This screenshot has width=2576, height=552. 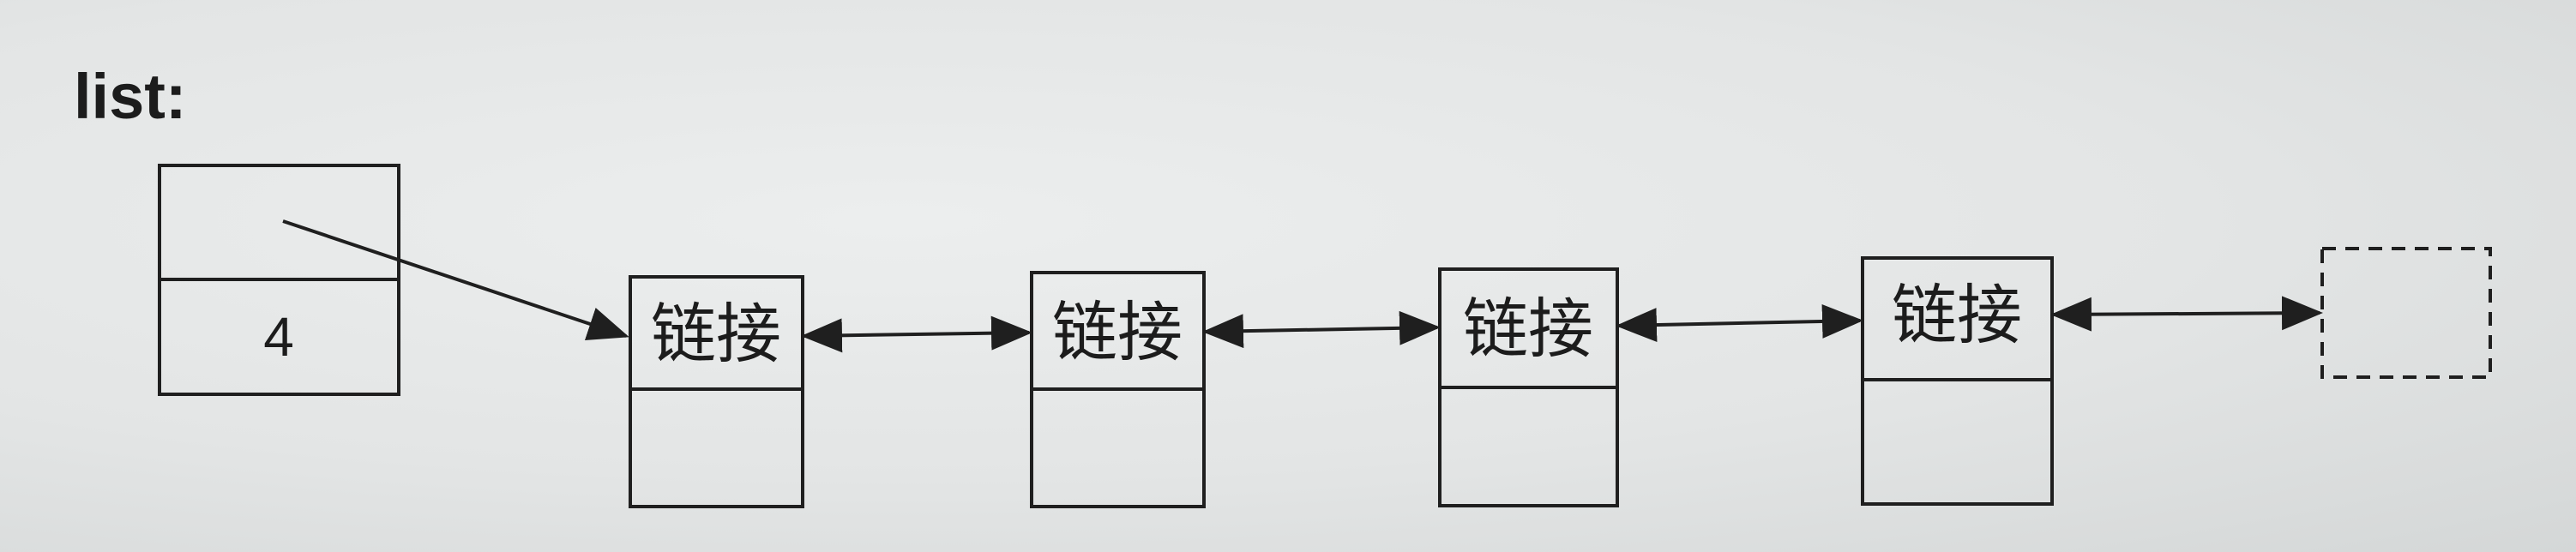 I want to click on node-outline, so click(x=716, y=391).